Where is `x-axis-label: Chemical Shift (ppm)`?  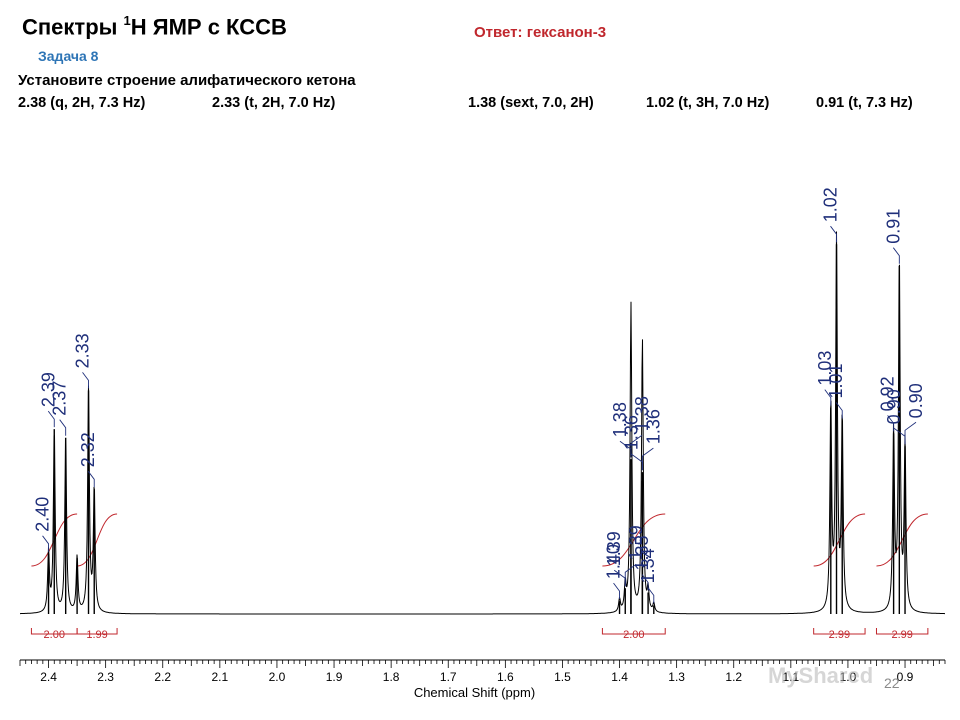
x-axis-label: Chemical Shift (ppm) is located at coordinates (474, 692).